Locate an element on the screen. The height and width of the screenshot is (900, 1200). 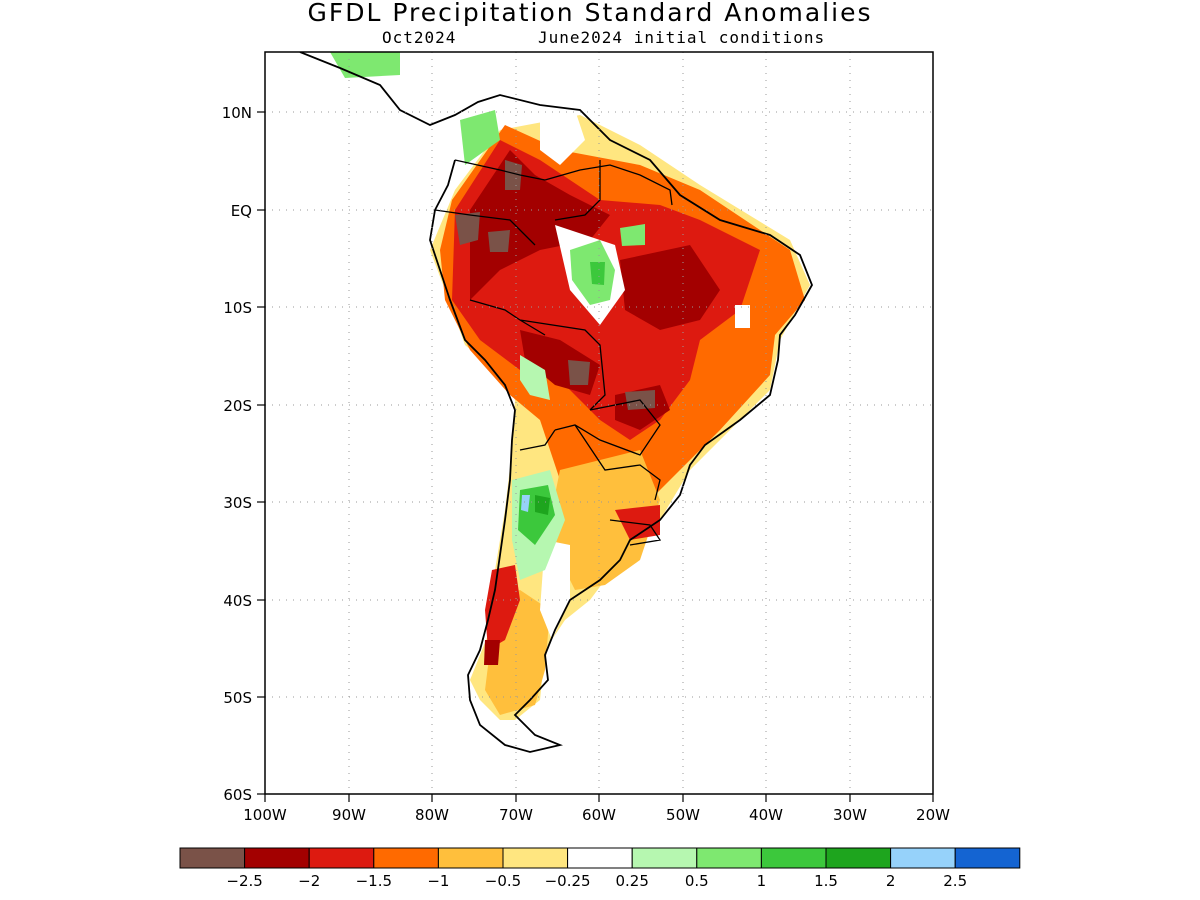
lat-label: 10S is located at coordinates (237, 308).